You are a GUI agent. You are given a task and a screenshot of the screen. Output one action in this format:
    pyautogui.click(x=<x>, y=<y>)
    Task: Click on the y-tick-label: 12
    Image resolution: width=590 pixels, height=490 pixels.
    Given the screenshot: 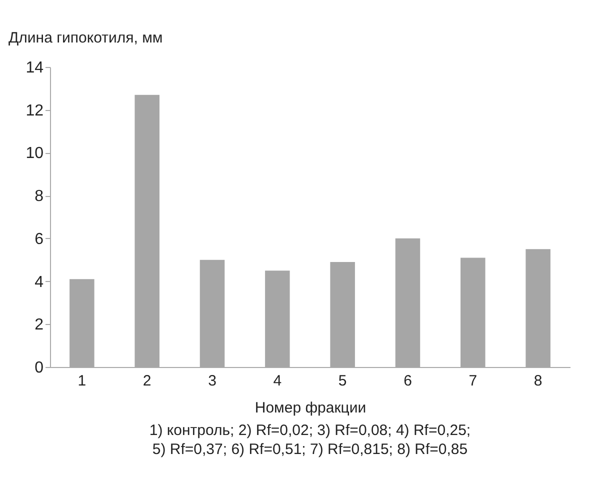 What is the action you would take?
    pyautogui.click(x=35, y=111)
    